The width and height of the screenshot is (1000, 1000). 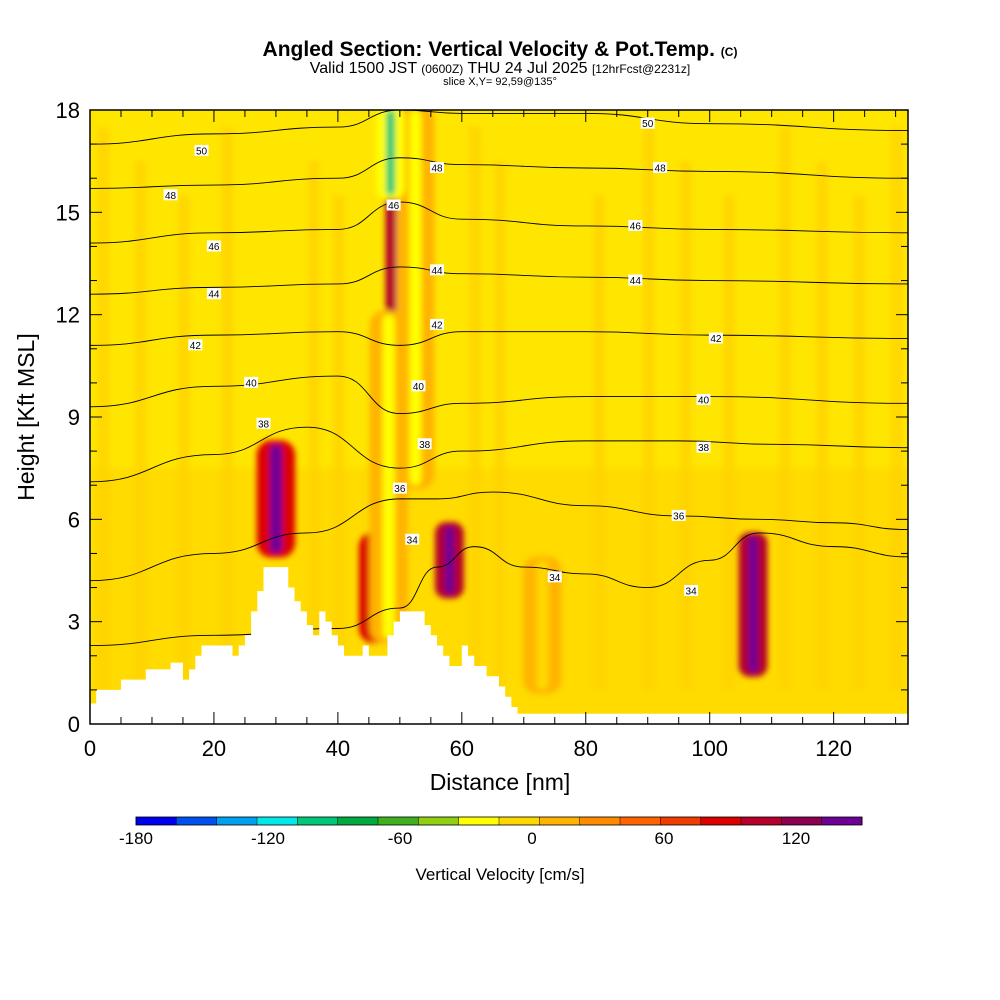 I want to click on x-axis-label: Distance [nm], so click(x=500, y=782).